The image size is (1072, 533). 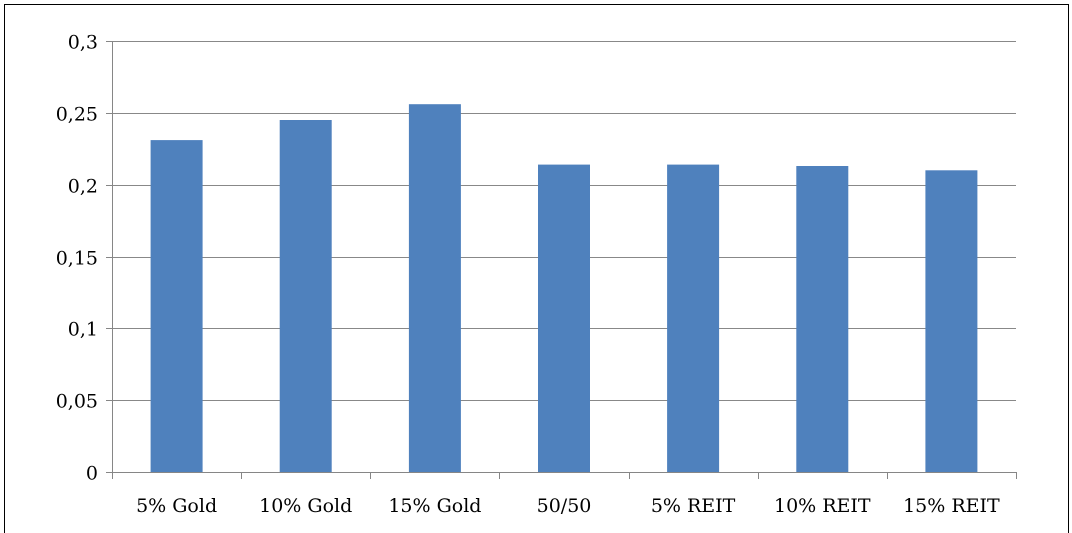 I want to click on x-tick-label: 5% Gold, so click(x=176, y=506).